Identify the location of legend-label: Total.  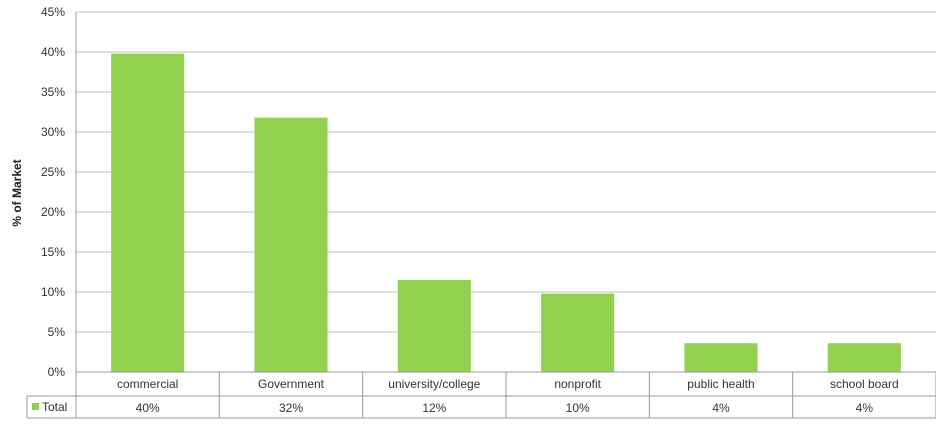
(54, 407).